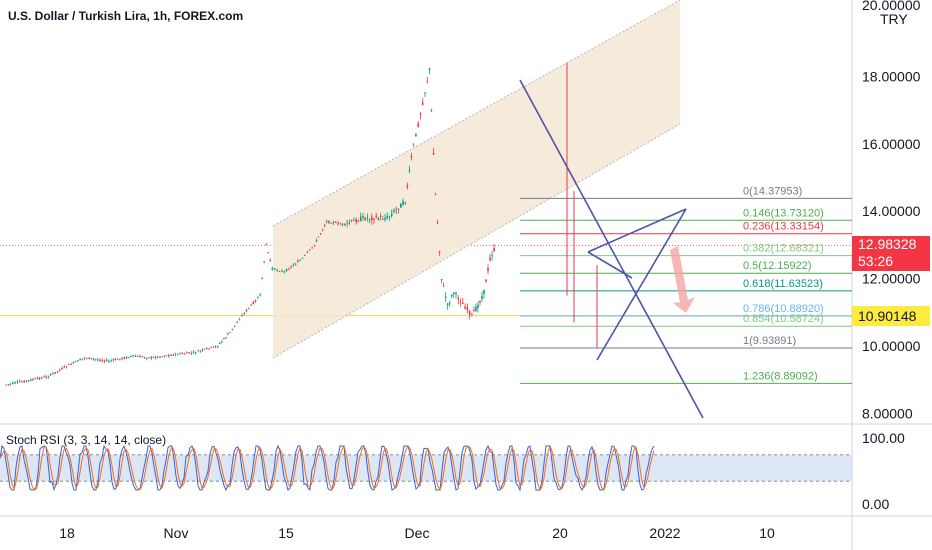 This screenshot has height=550, width=932. What do you see at coordinates (891, 346) in the screenshot?
I see `price-tick-label: 10.00000` at bounding box center [891, 346].